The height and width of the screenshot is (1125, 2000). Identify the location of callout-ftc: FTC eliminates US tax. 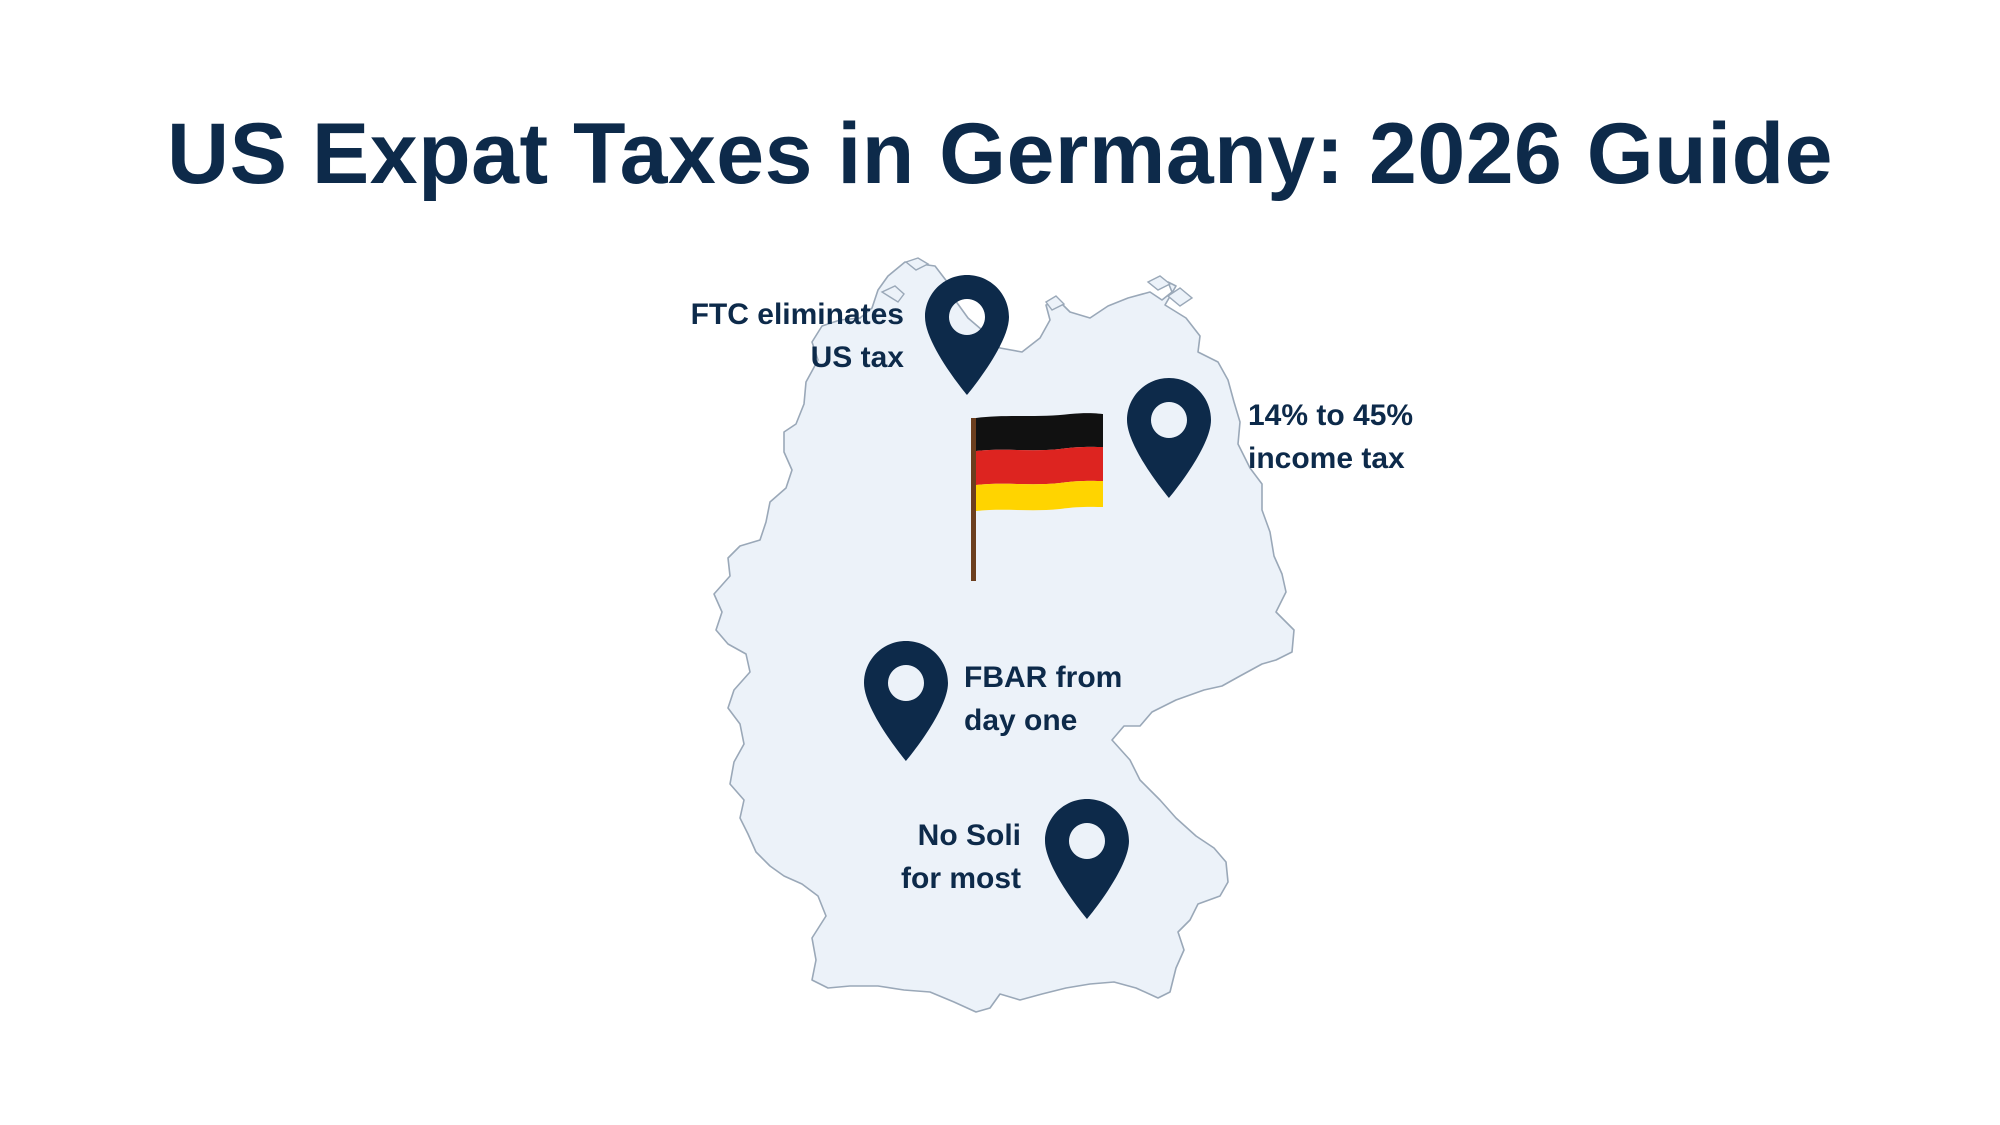
(797, 336).